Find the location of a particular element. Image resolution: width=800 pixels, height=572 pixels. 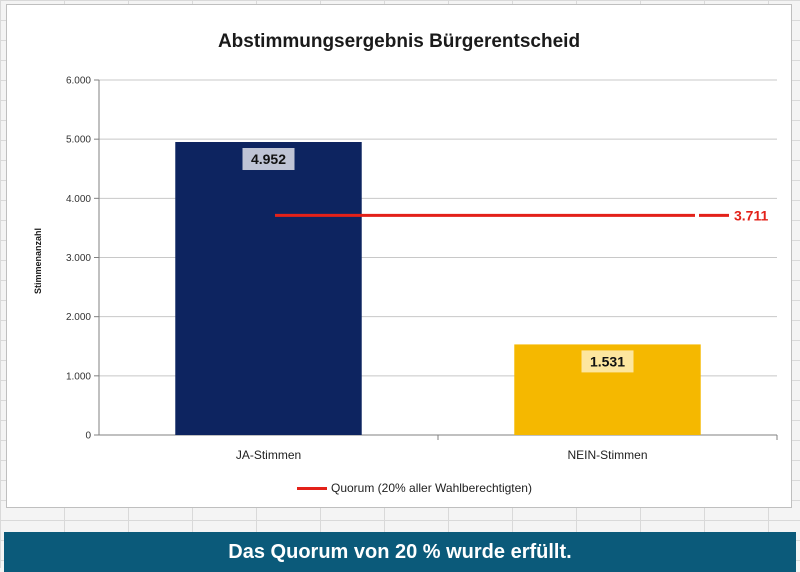

data-label: 4.952 is located at coordinates (268, 159).